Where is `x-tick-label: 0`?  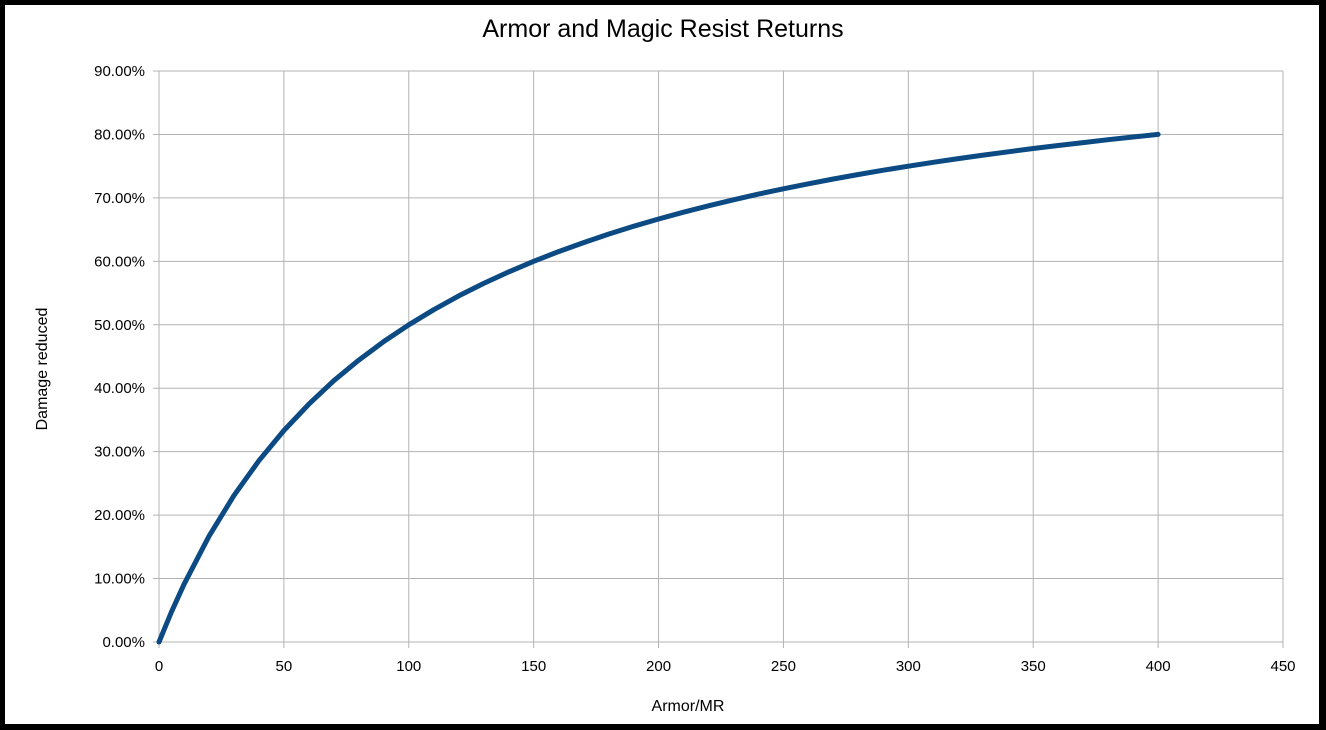 x-tick-label: 0 is located at coordinates (159, 666).